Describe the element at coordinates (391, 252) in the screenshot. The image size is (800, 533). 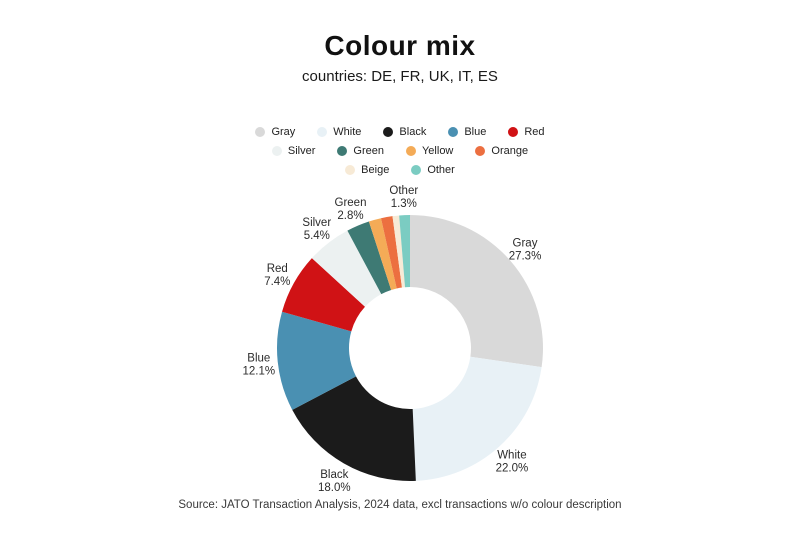
I see `pie-slice-orange` at that location.